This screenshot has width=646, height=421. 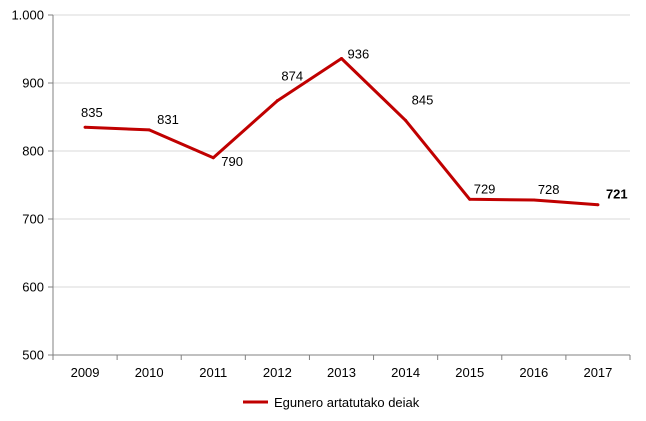 I want to click on y-tick-label: 800, so click(x=33, y=151).